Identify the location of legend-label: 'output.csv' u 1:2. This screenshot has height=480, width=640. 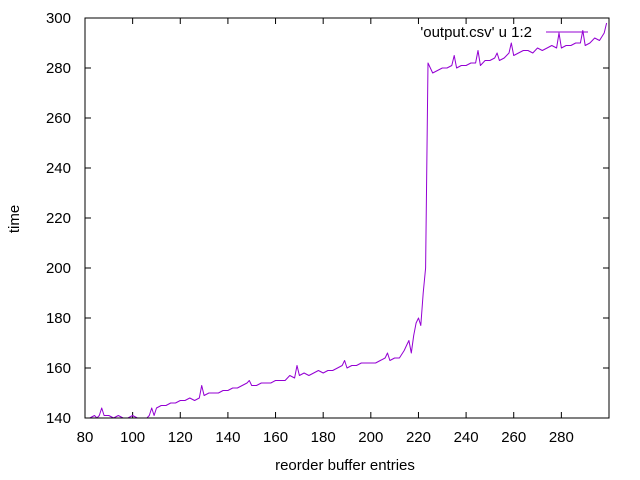
(476, 32).